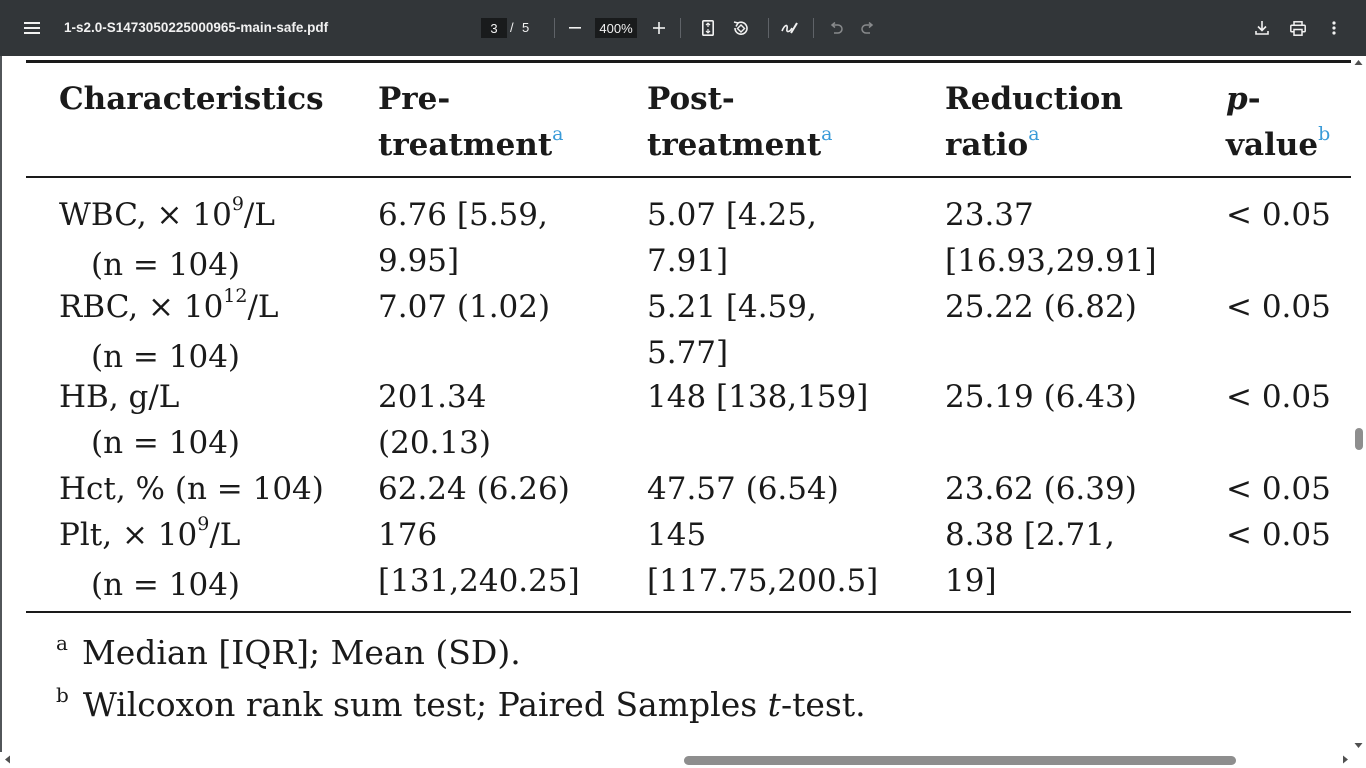 The image size is (1366, 768). I want to click on cell-line: [16.93,29.91], so click(1051, 261).